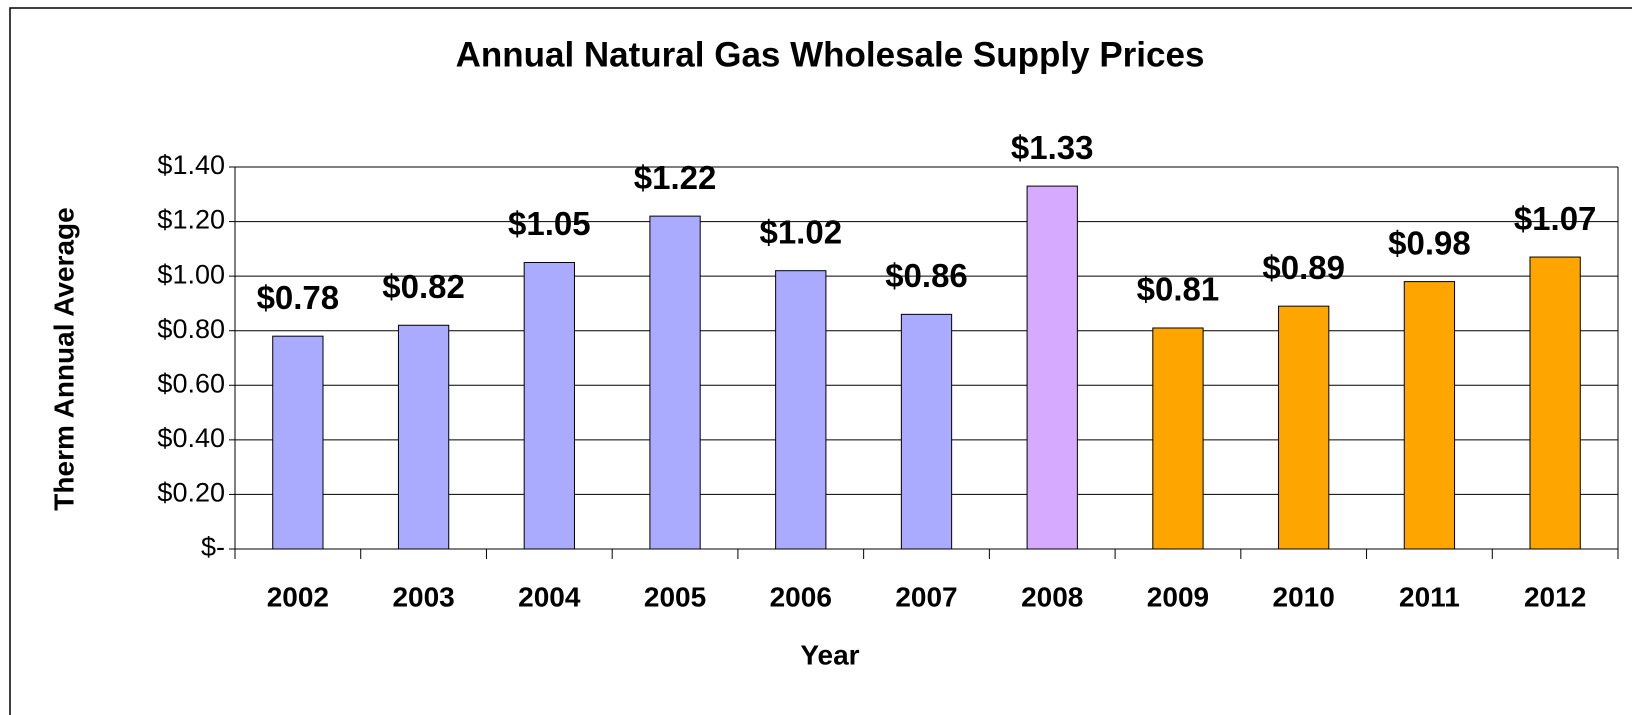  Describe the element at coordinates (213, 547) in the screenshot. I see `y-tick-label: $-` at that location.